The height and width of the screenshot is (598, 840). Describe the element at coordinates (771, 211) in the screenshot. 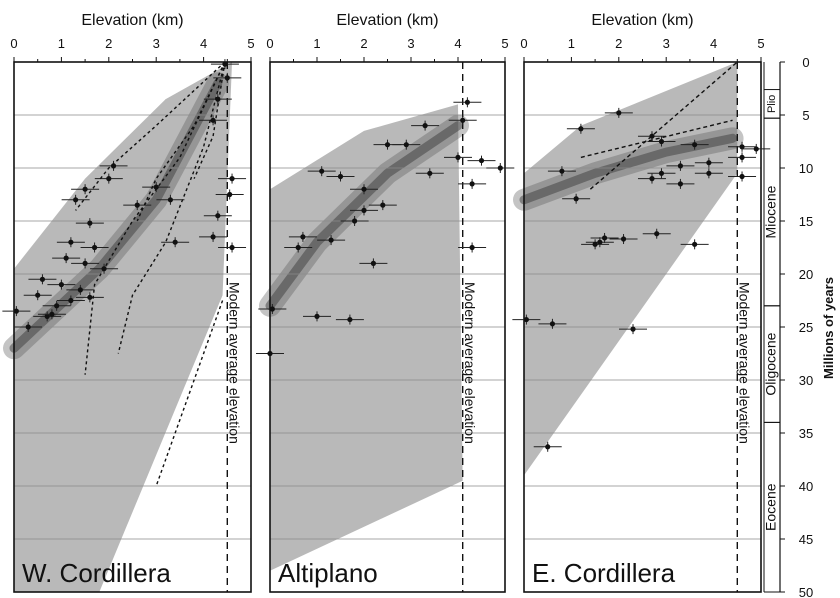

I see `epoch-label: Miocene` at that location.